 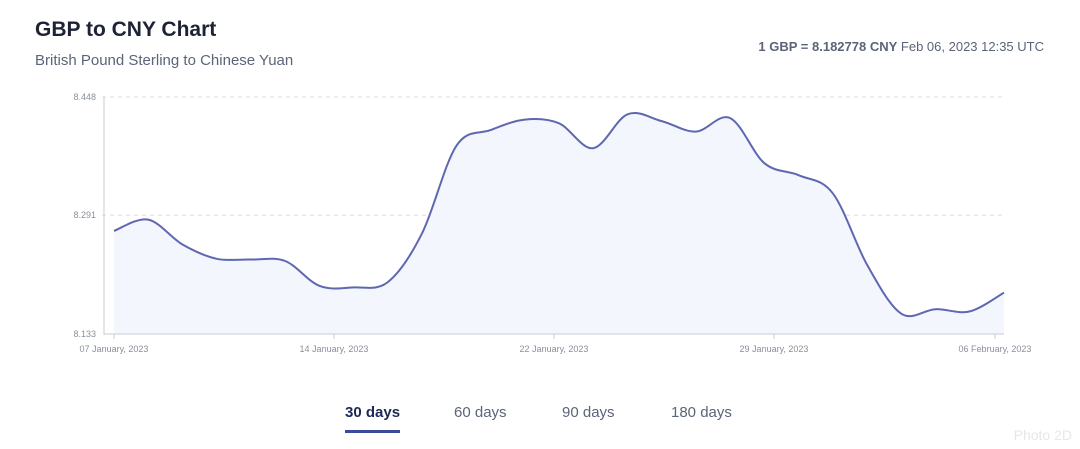 I want to click on x-tick-label: 06 February, 2023, so click(x=995, y=349).